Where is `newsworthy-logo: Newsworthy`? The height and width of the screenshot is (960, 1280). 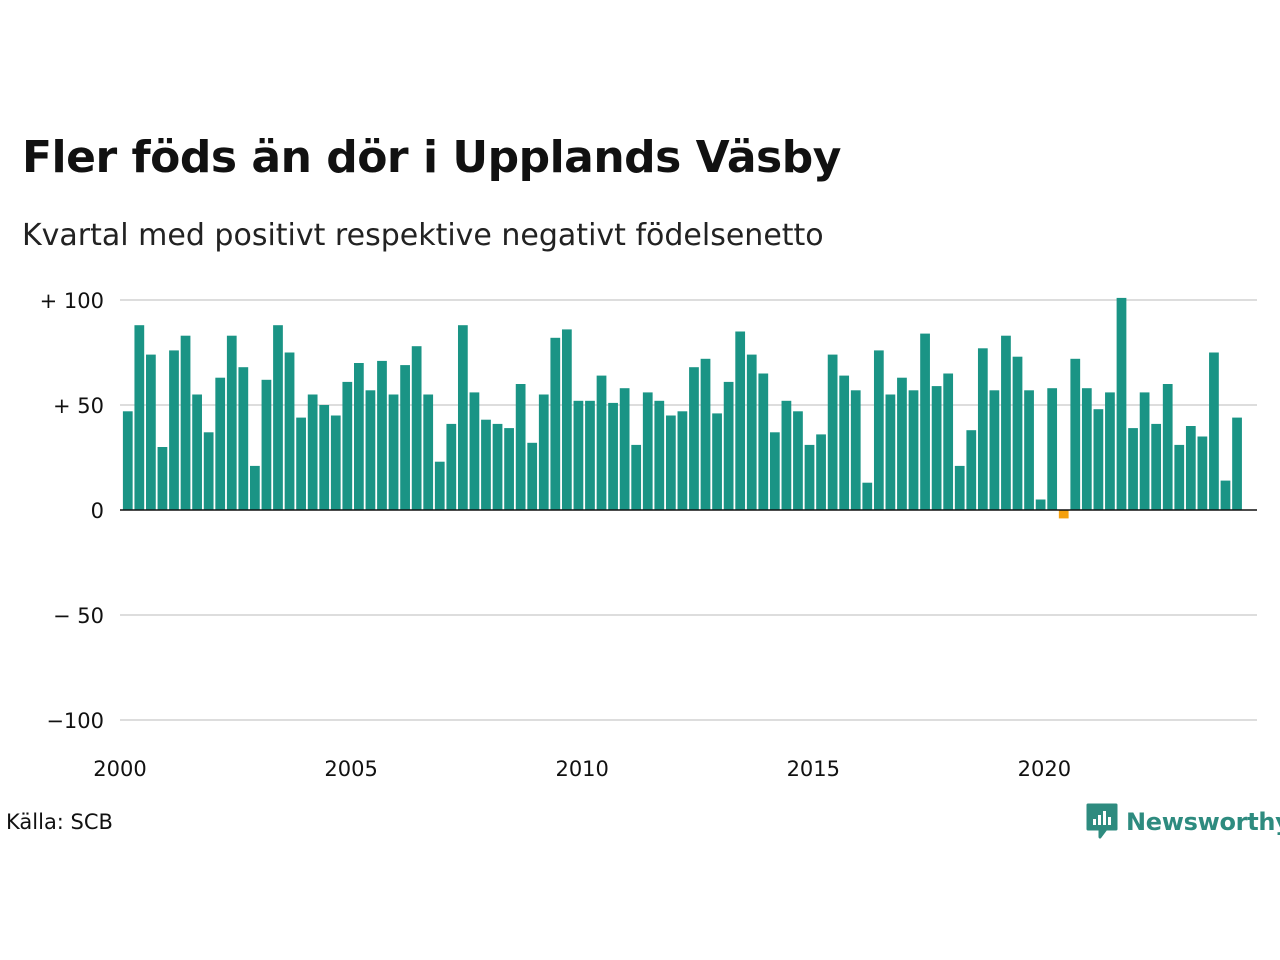 newsworthy-logo: Newsworthy is located at coordinates (1183, 822).